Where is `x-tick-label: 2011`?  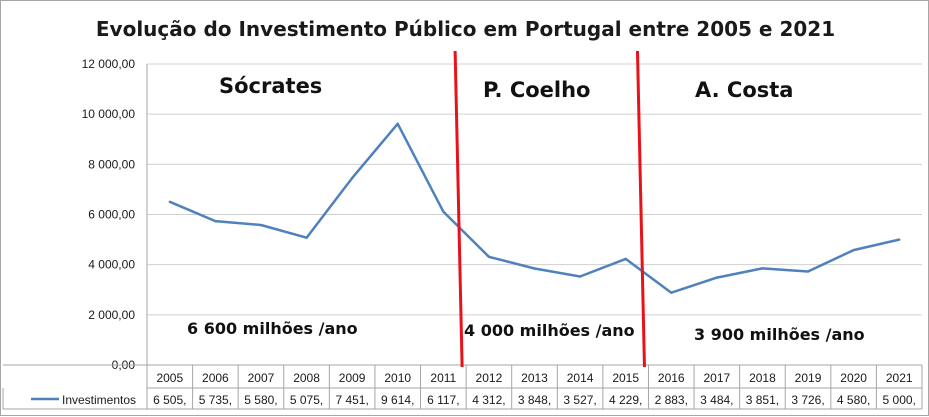 x-tick-label: 2011 is located at coordinates (443, 378).